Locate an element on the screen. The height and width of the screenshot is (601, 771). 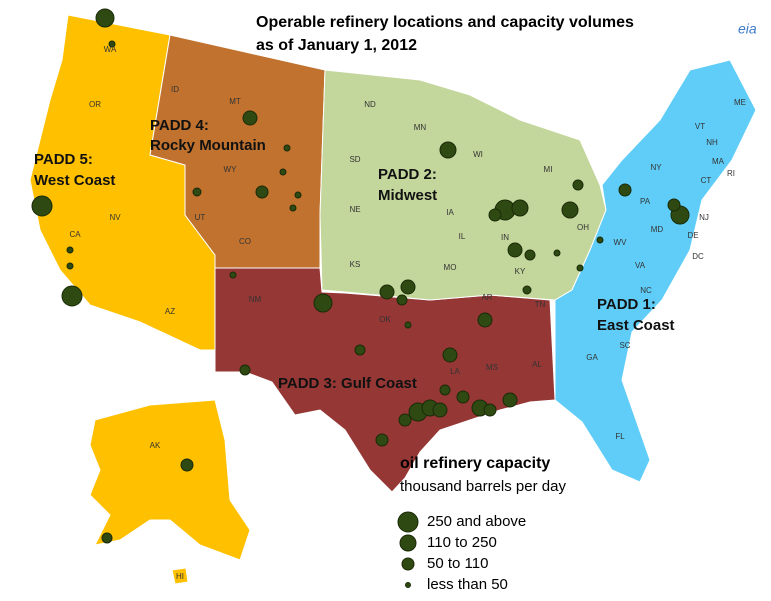
padd-label: PADD 5: is located at coordinates (63, 159).